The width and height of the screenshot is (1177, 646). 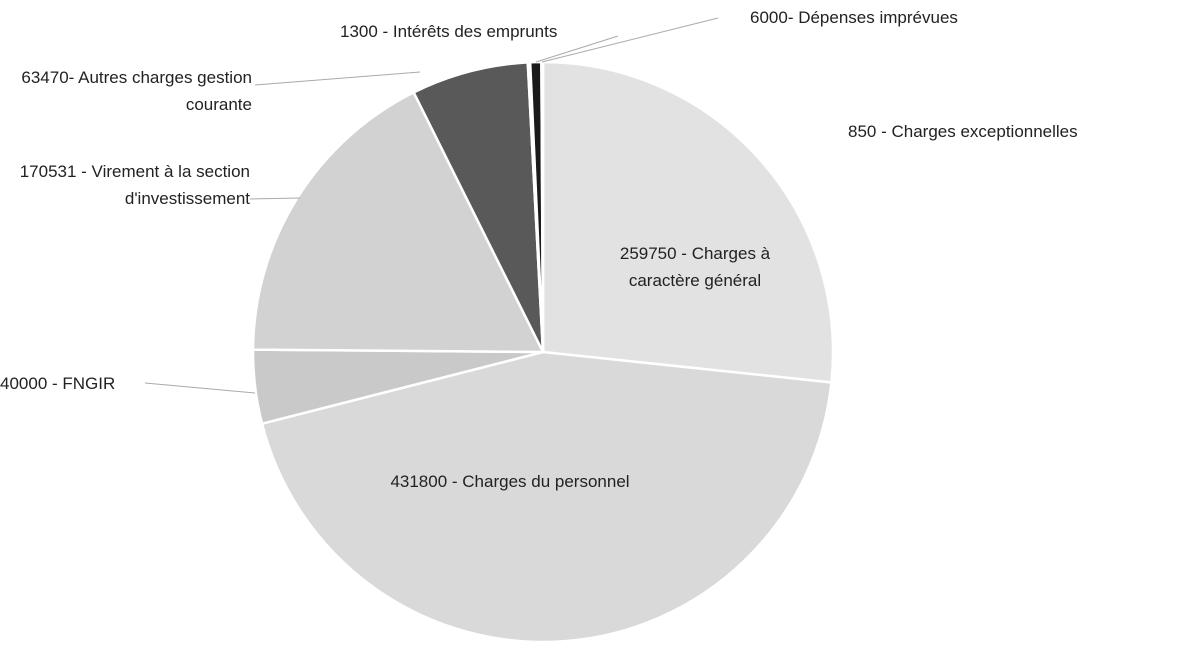 What do you see at coordinates (136, 91) in the screenshot?
I see `data-label: 63470- Autres charges gestion courante` at bounding box center [136, 91].